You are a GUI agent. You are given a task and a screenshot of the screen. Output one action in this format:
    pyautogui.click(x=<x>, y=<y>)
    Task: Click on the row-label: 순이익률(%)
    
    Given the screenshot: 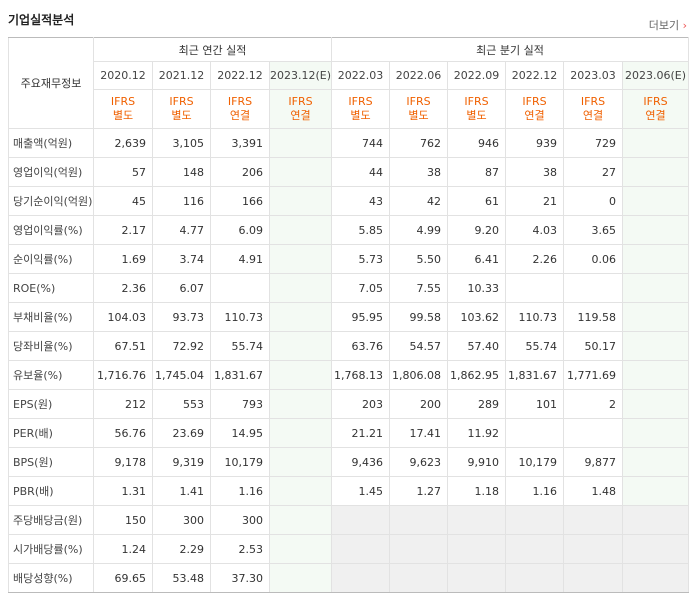 What is the action you would take?
    pyautogui.click(x=51, y=259)
    